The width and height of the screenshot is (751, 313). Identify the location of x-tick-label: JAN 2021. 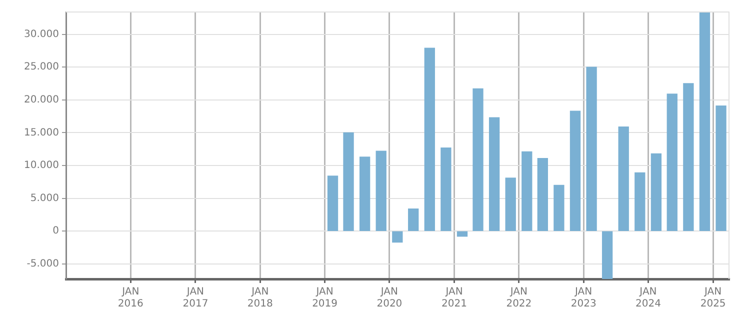
(454, 298).